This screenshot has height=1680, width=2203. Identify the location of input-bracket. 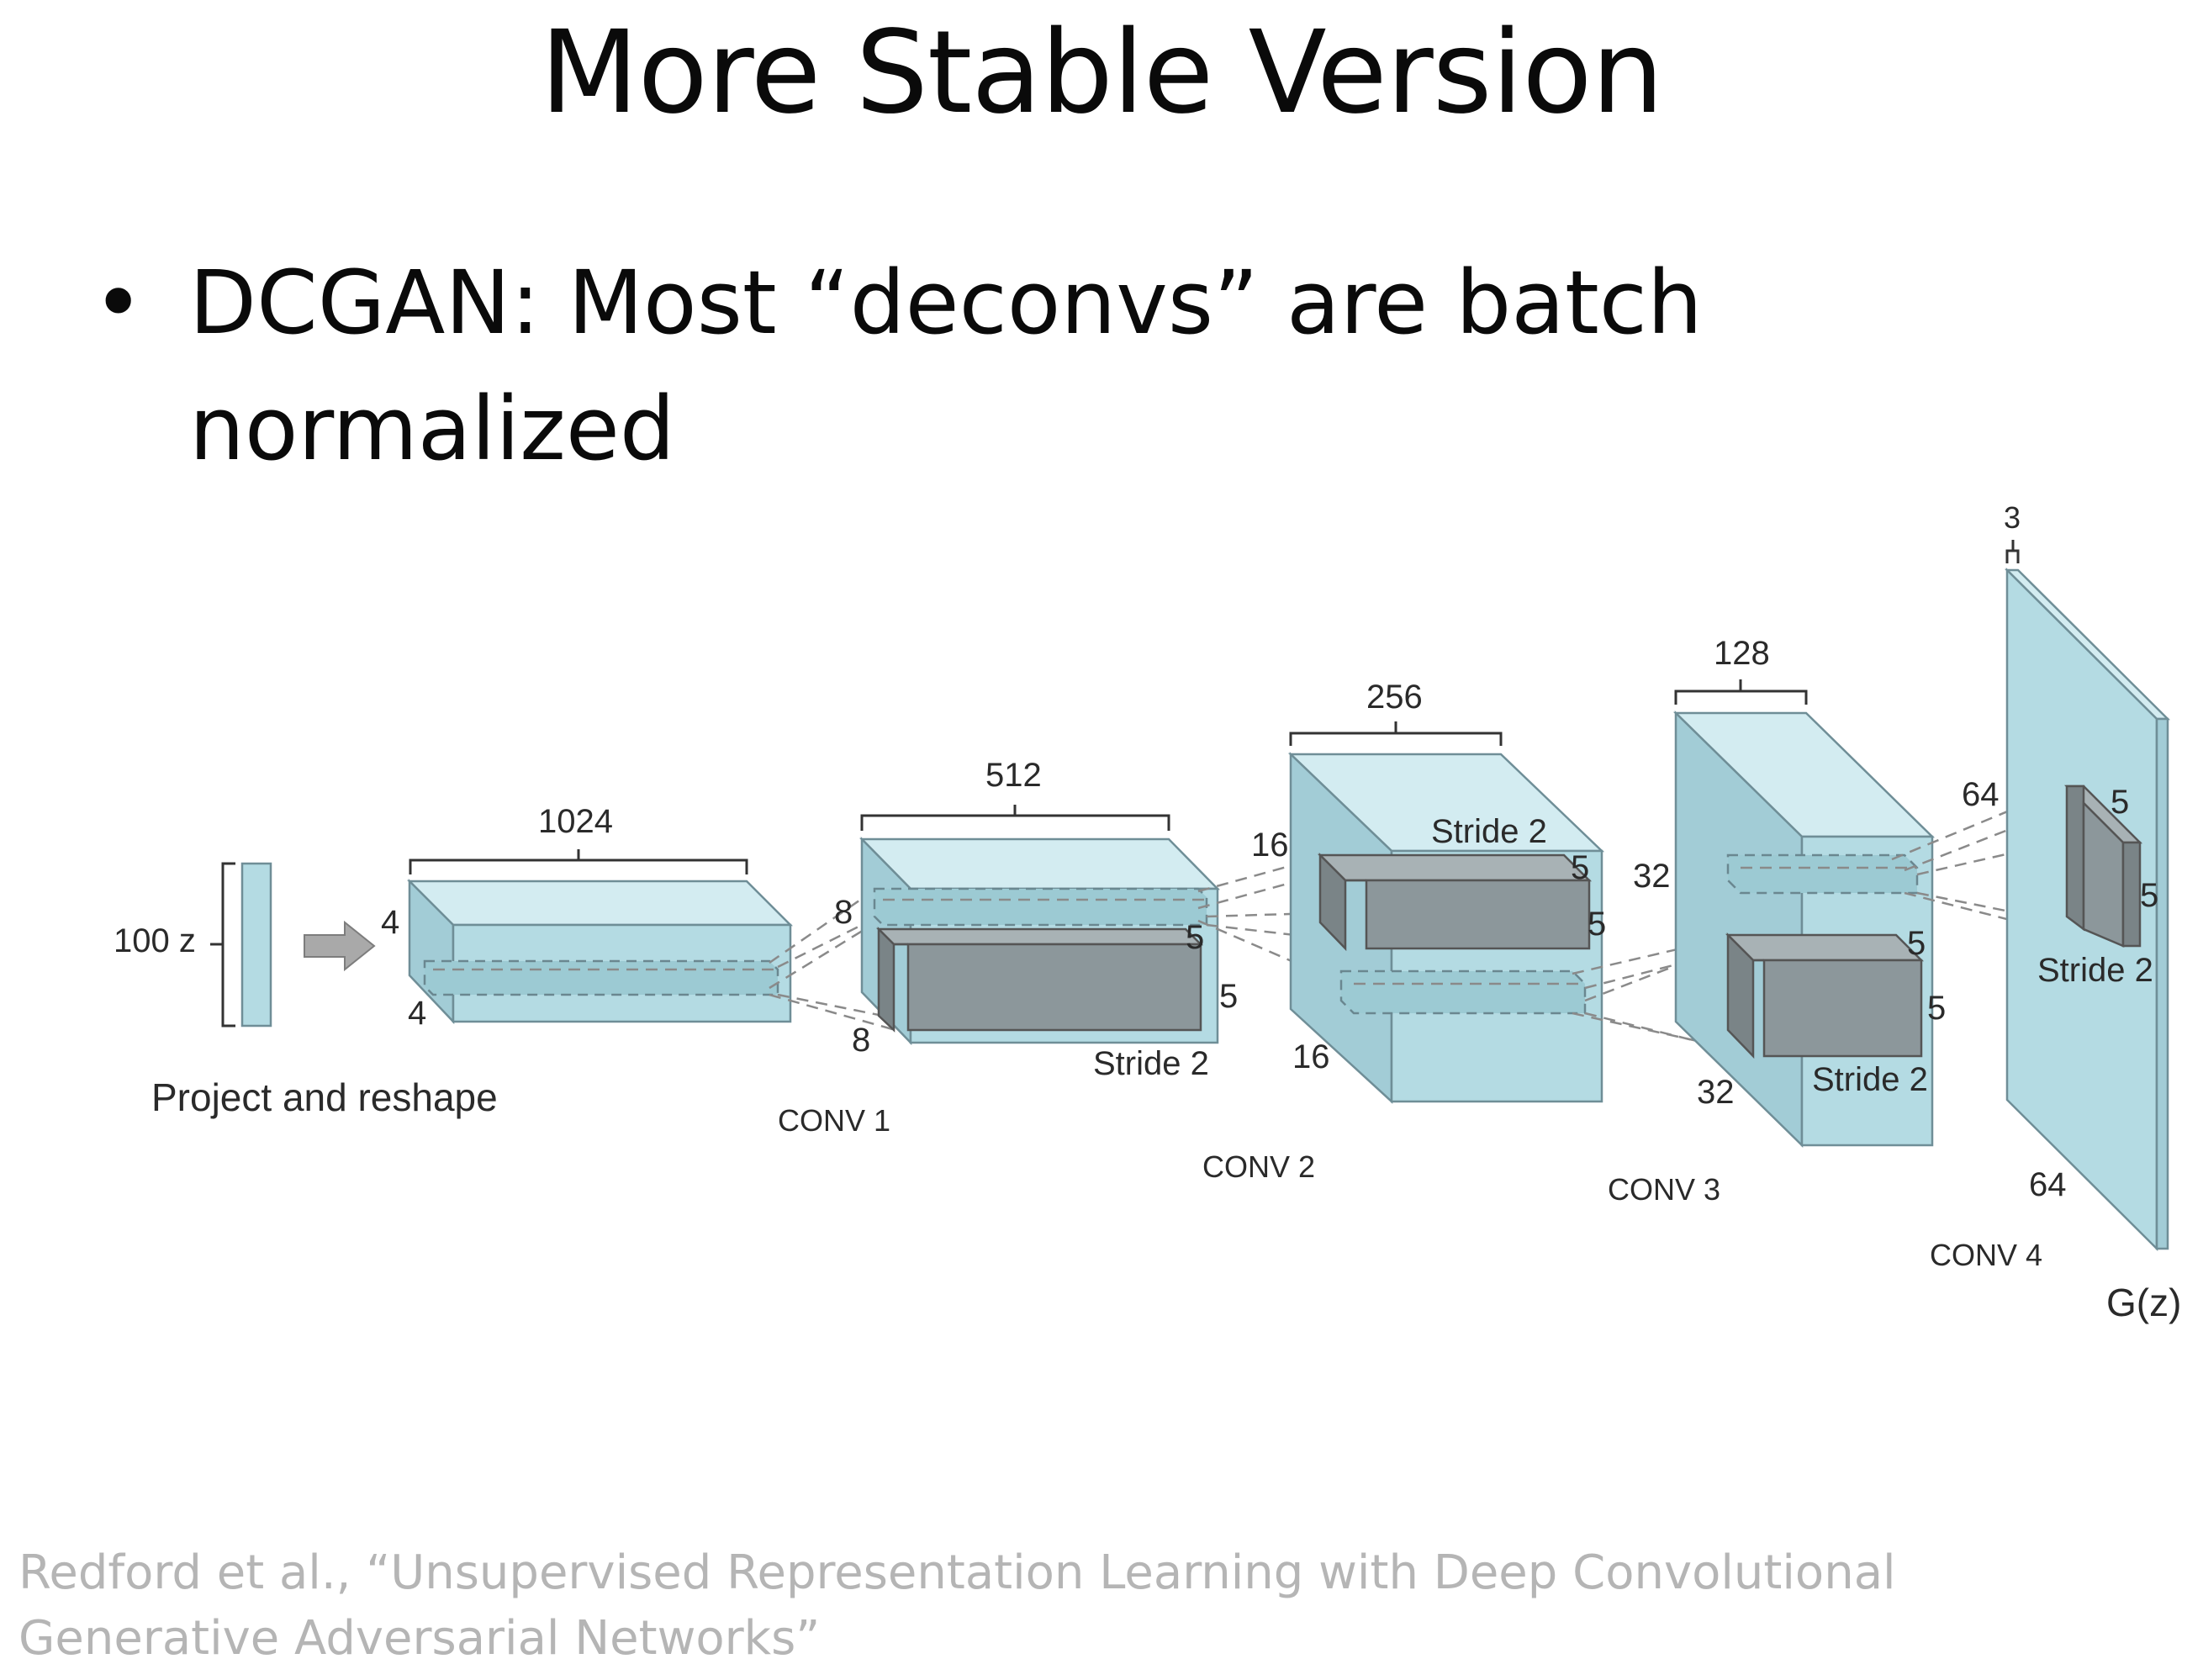
(228, 945).